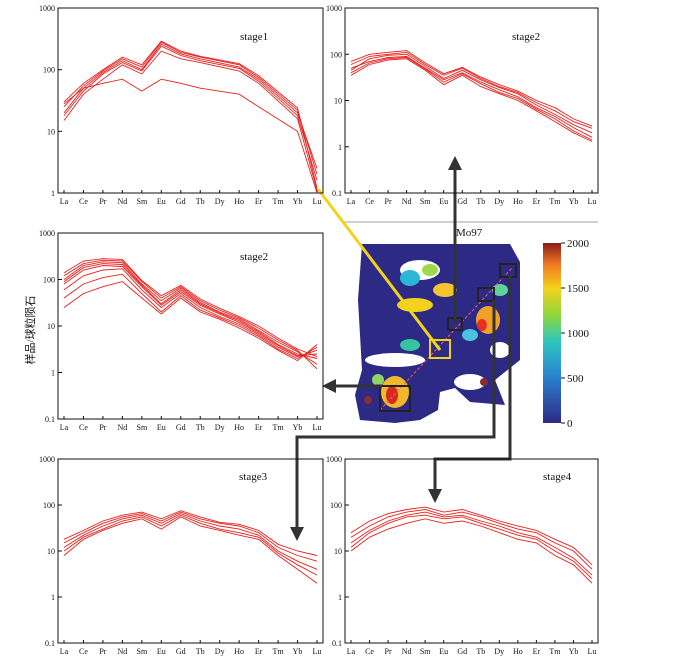  I want to click on y-axis-label: 样品/球粒陨石, so click(30, 329).